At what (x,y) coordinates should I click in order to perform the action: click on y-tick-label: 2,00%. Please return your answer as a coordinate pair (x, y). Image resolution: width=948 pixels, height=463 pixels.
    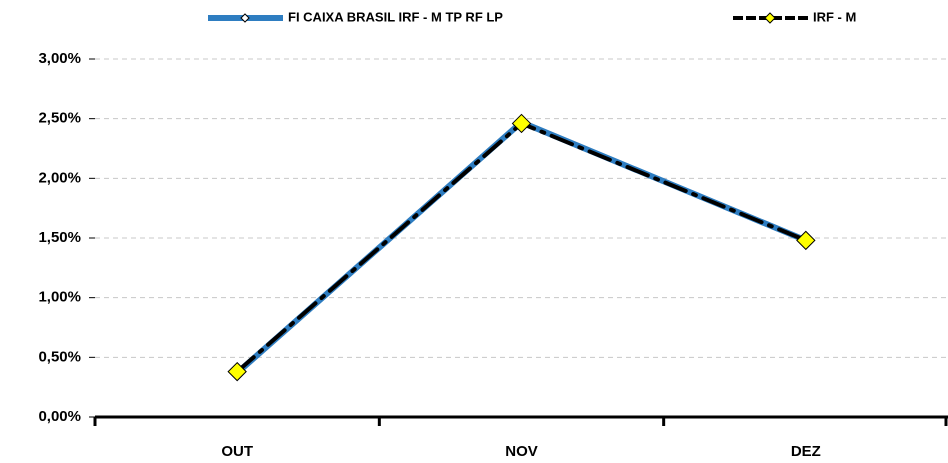
    Looking at the image, I should click on (59, 177).